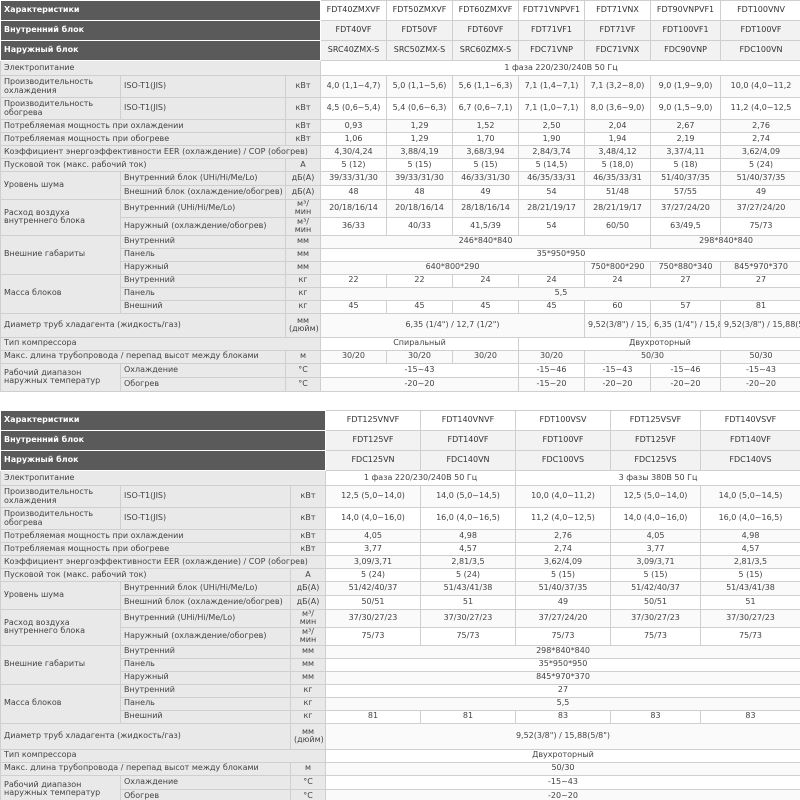 The height and width of the screenshot is (800, 800). Describe the element at coordinates (655, 496) in the screenshot. I see `value-cell: 12,5 (5,0~14,0)` at that location.